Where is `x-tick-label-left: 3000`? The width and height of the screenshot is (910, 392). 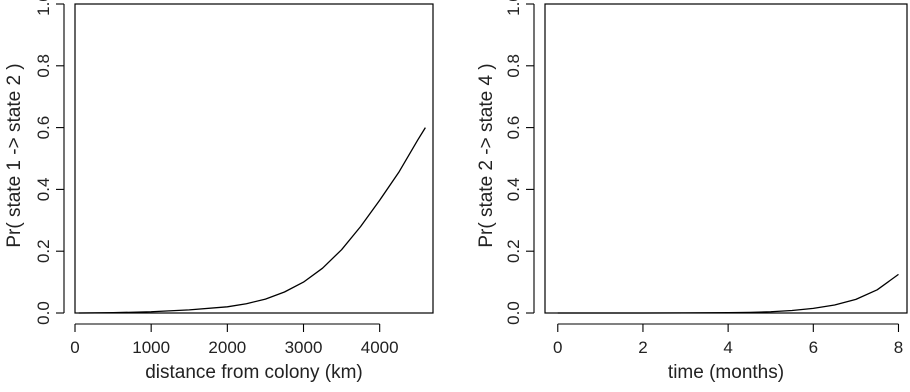
x-tick-label-left: 3000 is located at coordinates (304, 347).